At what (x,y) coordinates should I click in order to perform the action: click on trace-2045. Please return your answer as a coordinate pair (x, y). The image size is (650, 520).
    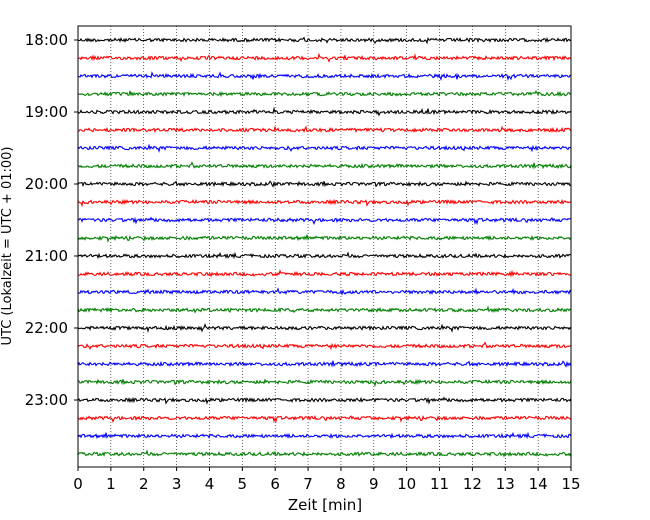
    Looking at the image, I should click on (324, 238).